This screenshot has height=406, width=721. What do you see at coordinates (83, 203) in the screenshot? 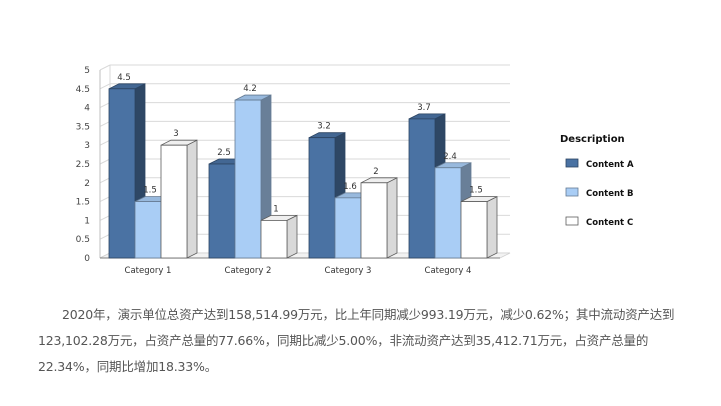
I see `y-tick-label: 1.5` at bounding box center [83, 203].